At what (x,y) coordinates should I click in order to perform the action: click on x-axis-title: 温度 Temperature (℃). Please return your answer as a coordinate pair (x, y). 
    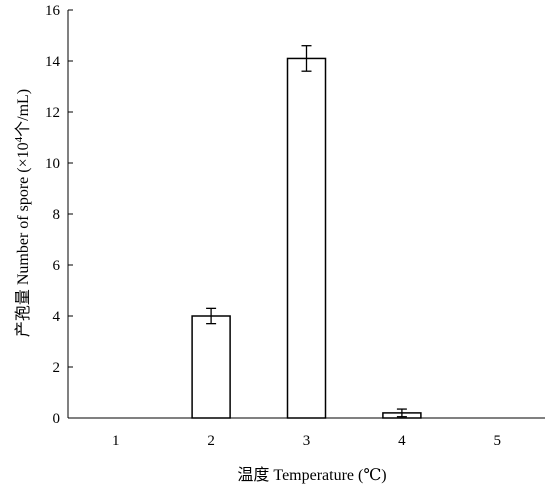
    Looking at the image, I should click on (311, 475).